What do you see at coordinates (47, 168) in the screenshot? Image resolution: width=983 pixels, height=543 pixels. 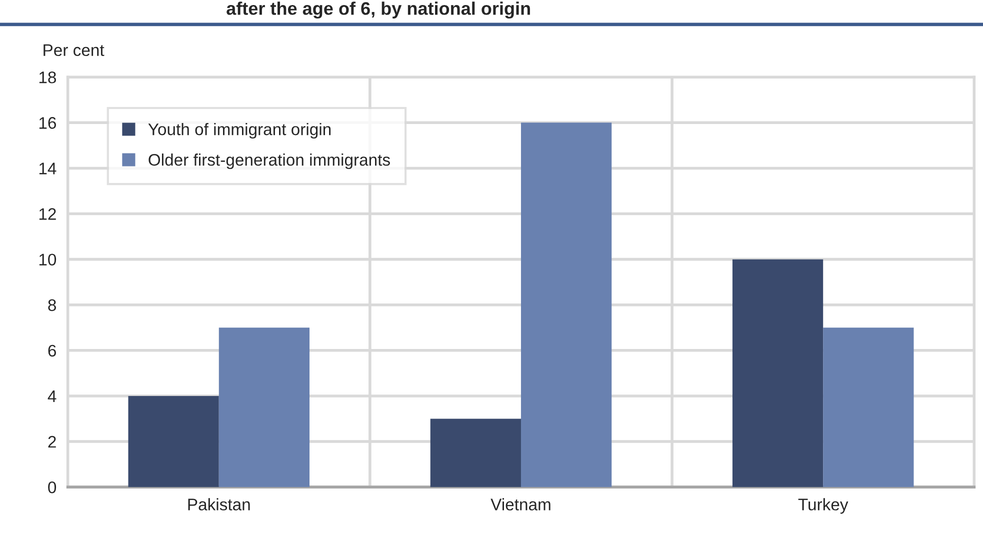 I see `y-tick-label: 14` at bounding box center [47, 168].